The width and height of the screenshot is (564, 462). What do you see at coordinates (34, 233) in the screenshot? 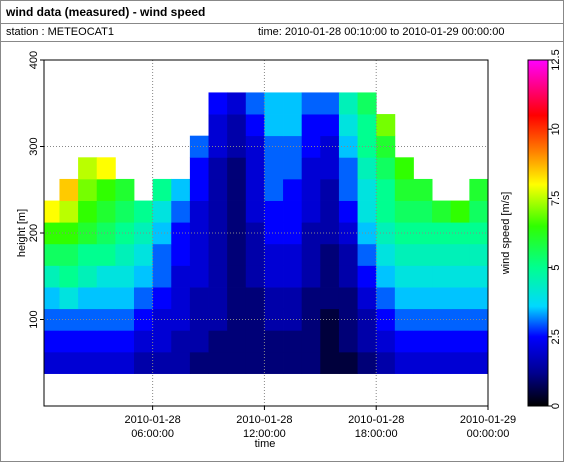
I see `y-tick-label: 200` at bounding box center [34, 233].